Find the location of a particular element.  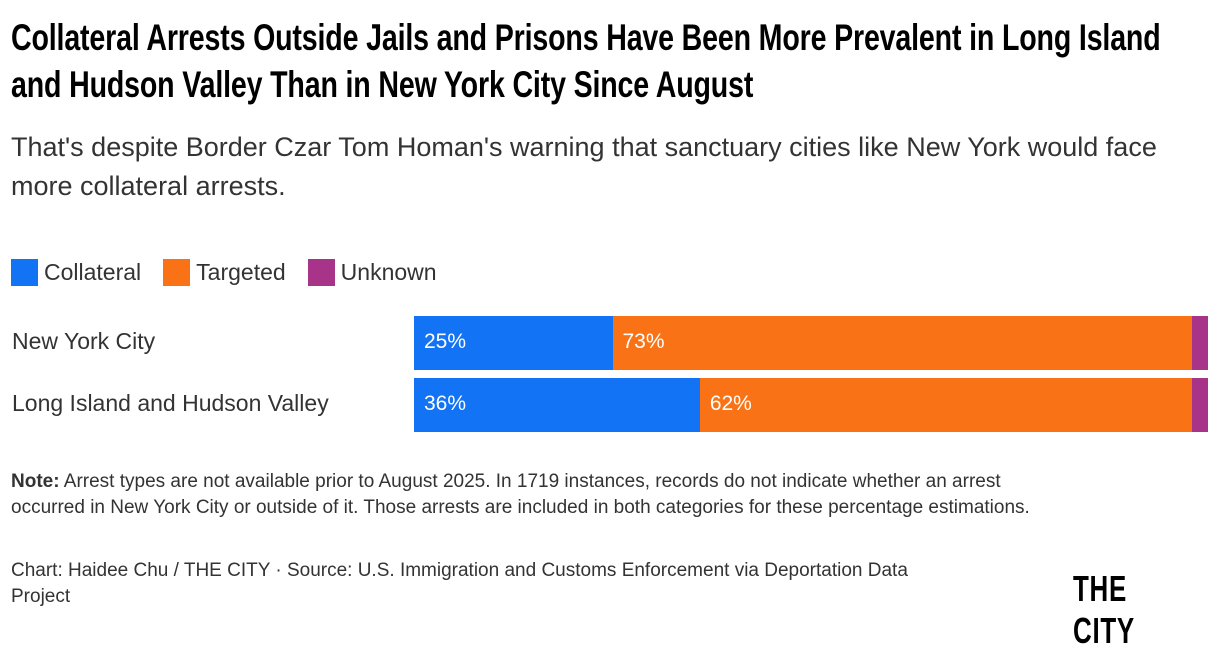

legend-label: Collateral is located at coordinates (93, 272).